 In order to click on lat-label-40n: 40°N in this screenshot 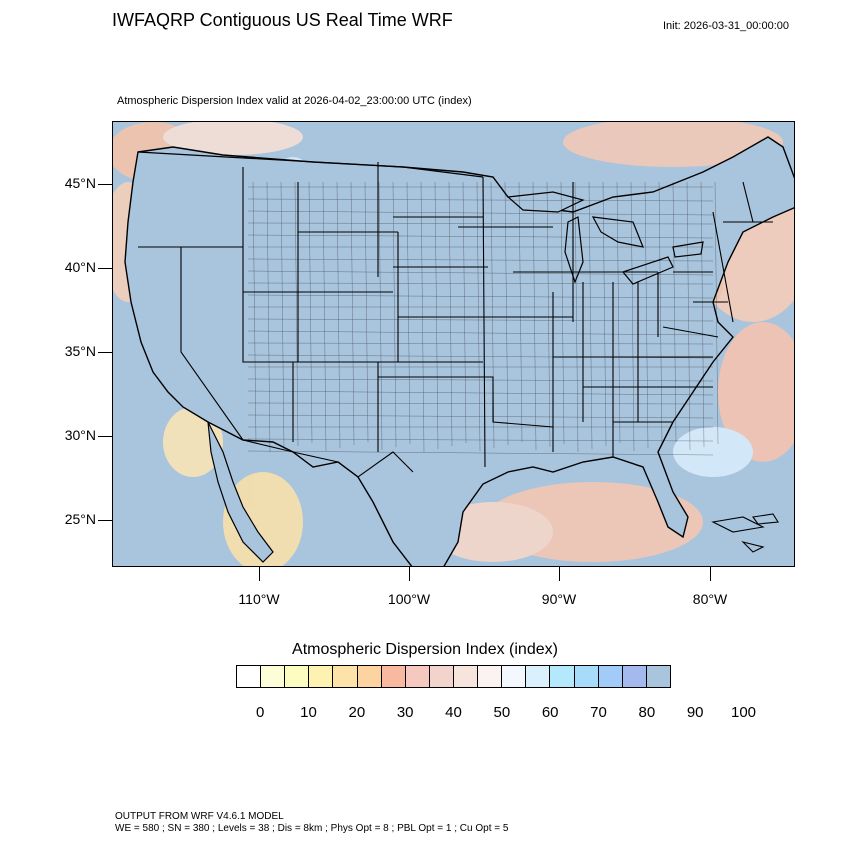, I will do `click(80, 267)`.